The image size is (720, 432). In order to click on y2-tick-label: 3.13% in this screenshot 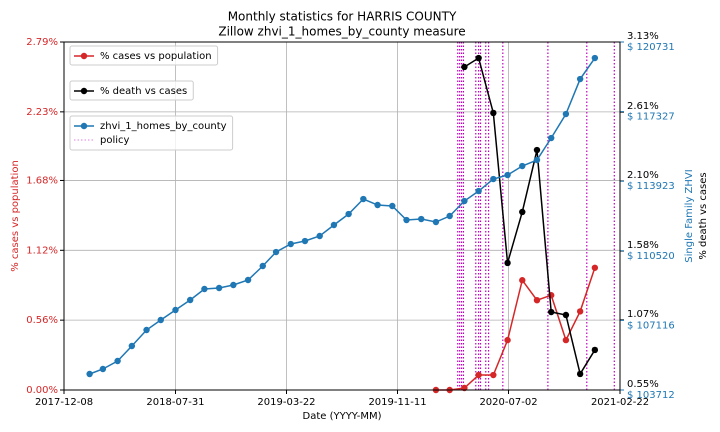, I will do `click(643, 36)`.